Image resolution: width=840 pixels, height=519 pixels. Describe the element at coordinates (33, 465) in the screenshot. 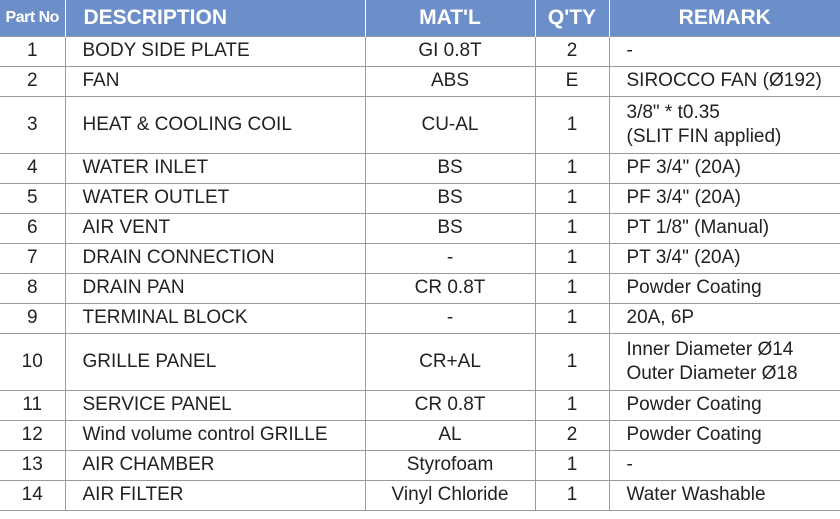

I see `part-no-cell: 13` at that location.